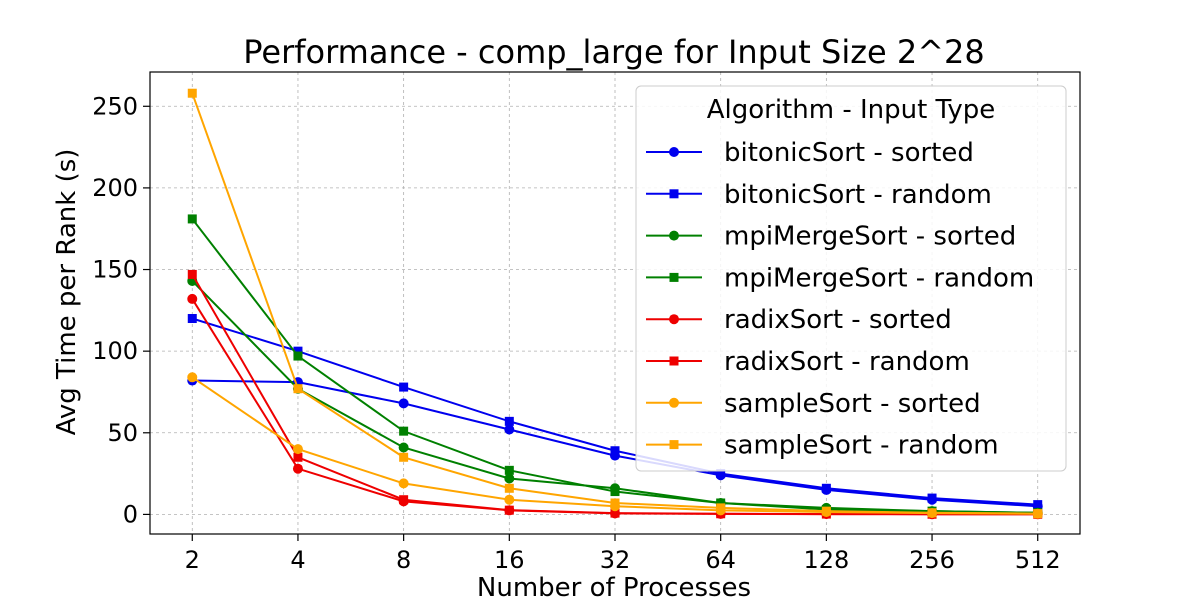  I want to click on y-tick-label: 50, so click(122, 433).